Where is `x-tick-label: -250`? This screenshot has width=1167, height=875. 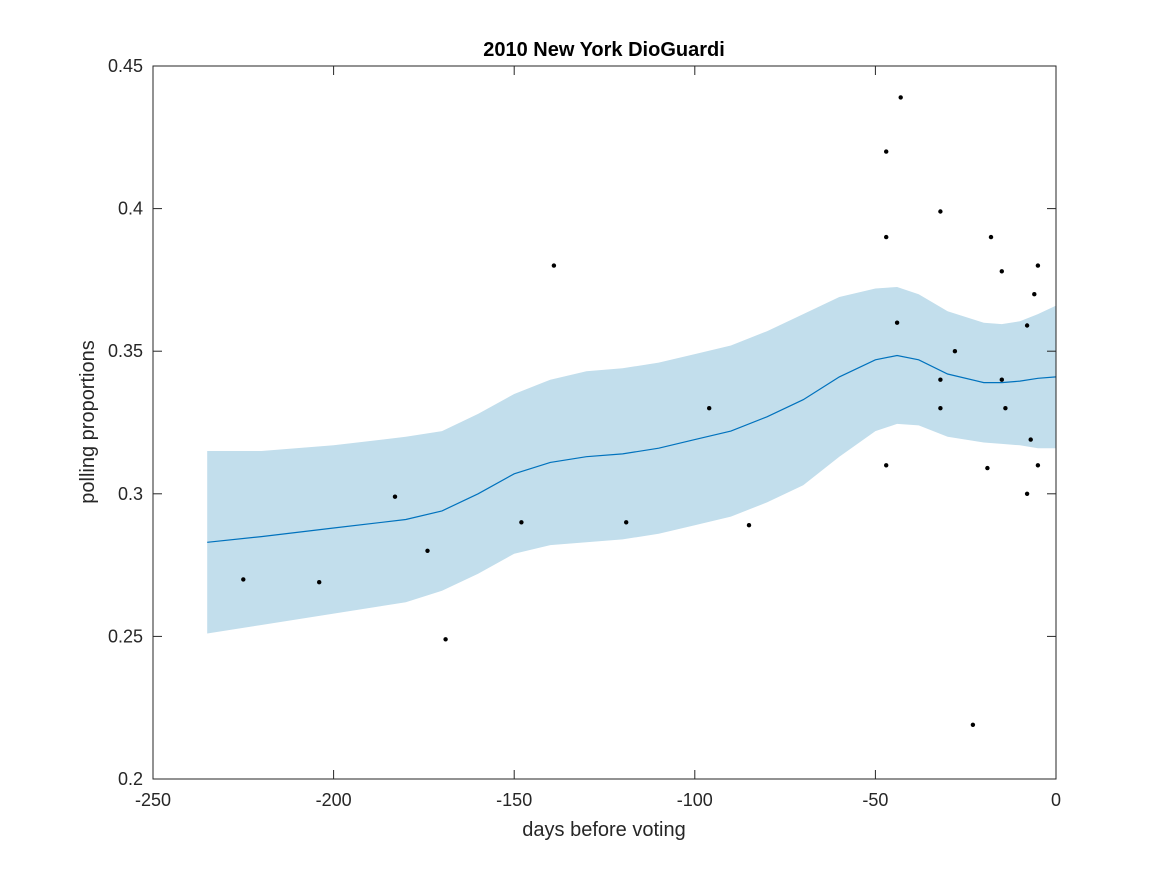
x-tick-label: -250 is located at coordinates (153, 800).